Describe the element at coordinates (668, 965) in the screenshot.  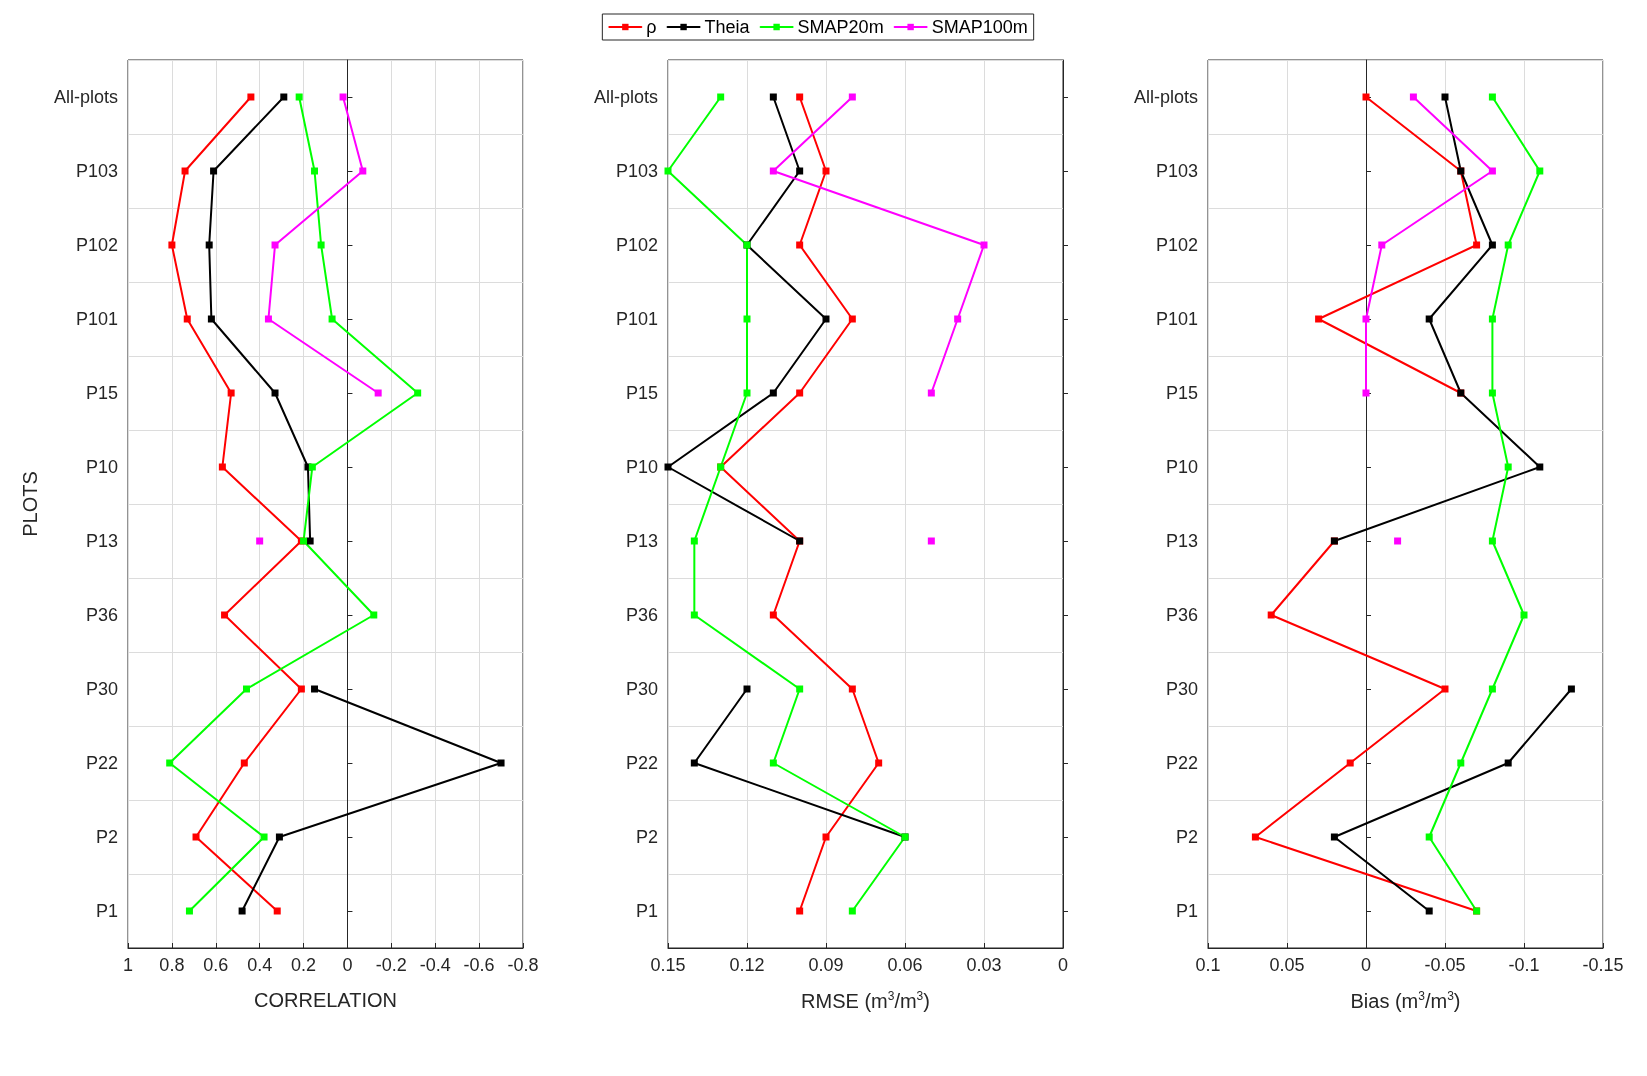
I see `x-tick-label: 0.15` at that location.